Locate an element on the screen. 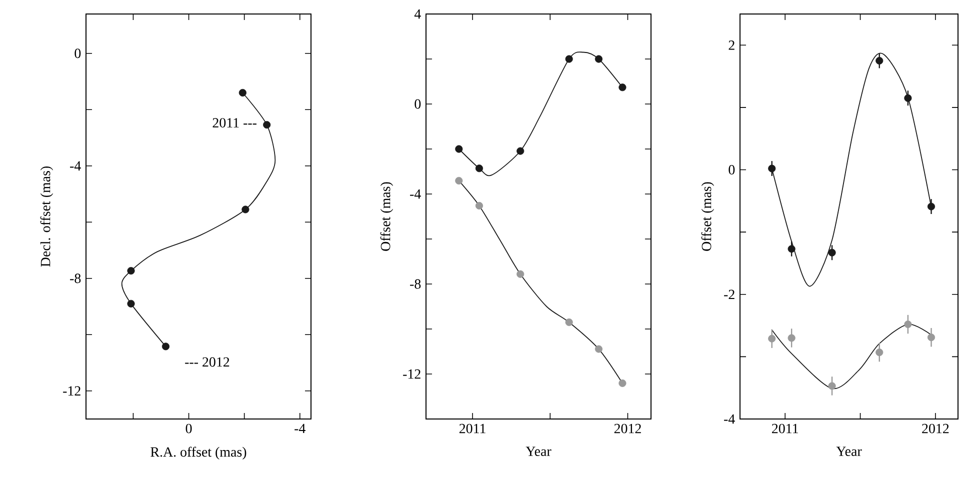 Image resolution: width=963 pixels, height=479 pixels. y-tick-label: -2 is located at coordinates (729, 294).